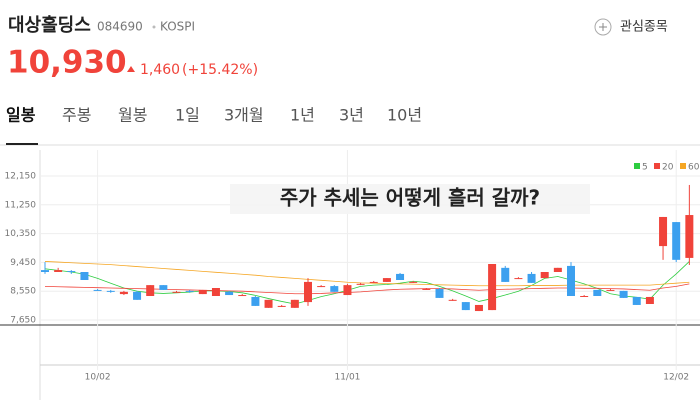 The image size is (700, 404). I want to click on price-change-pct: (+15.42%), so click(220, 70).